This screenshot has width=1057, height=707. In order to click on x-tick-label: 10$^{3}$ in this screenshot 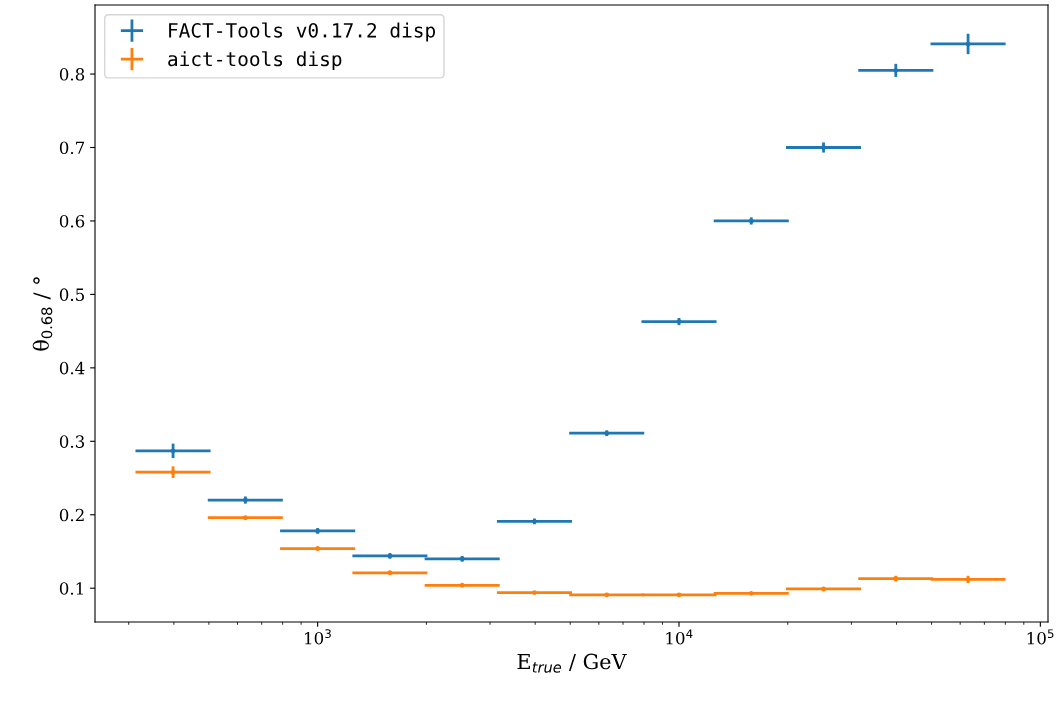, I will do `click(318, 637)`.